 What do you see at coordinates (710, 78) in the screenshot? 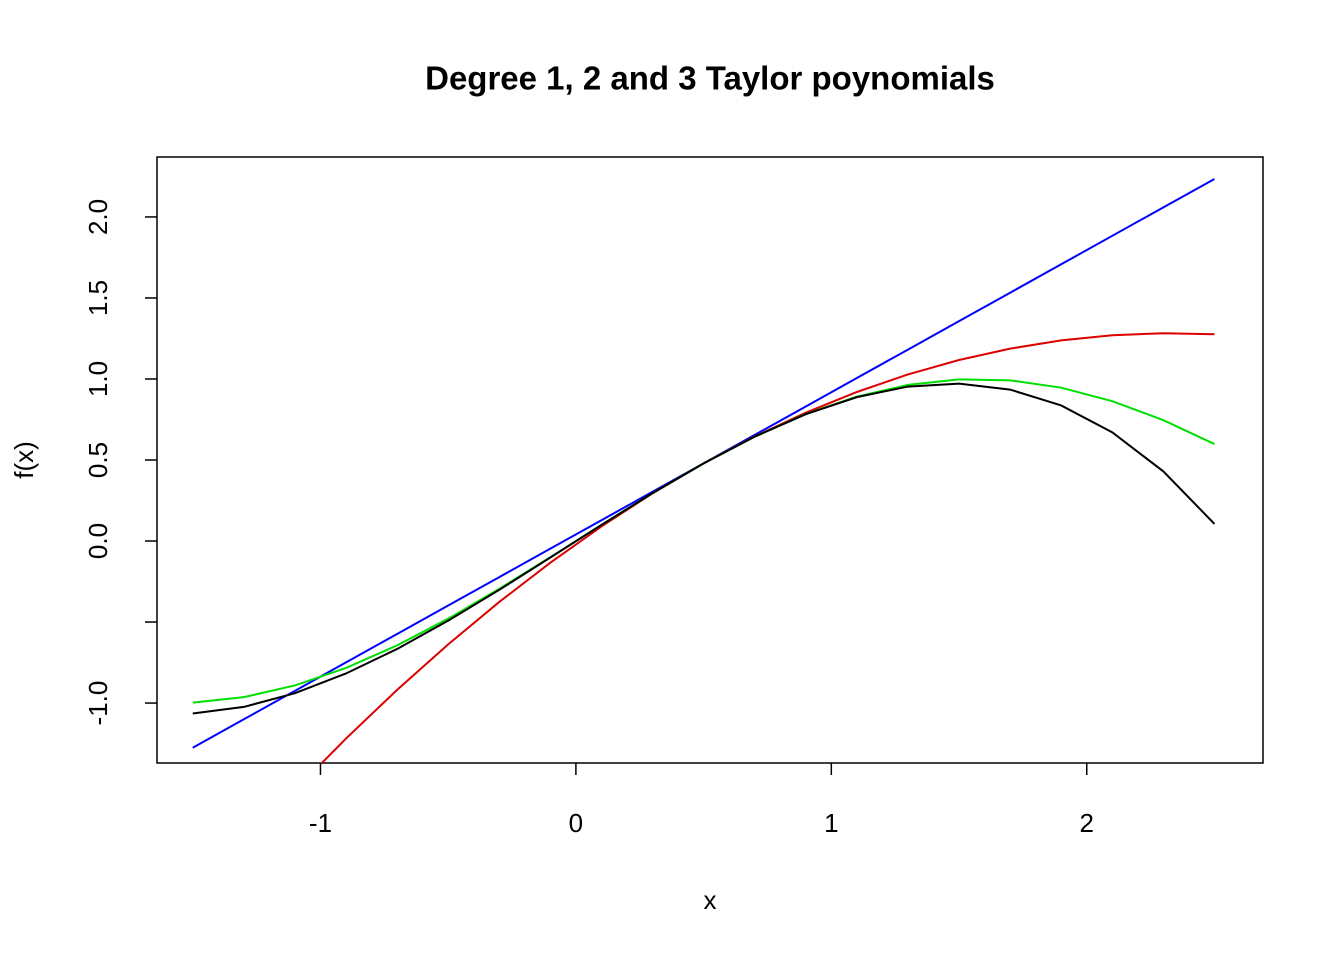
I see `chart-title: Degree 1, 2 and 3 Taylor poynomials` at bounding box center [710, 78].